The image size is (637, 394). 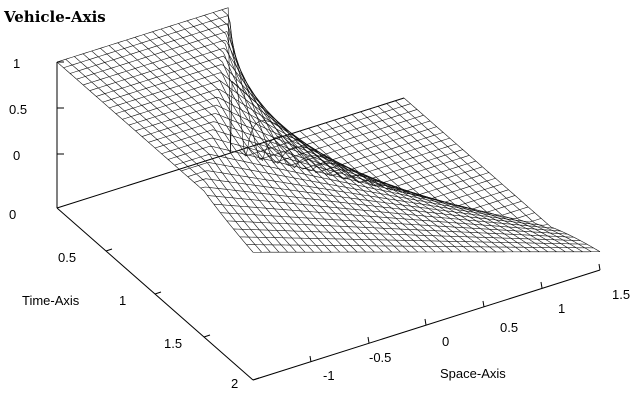 I want to click on time-tick-label: 1.5, so click(x=173, y=343).